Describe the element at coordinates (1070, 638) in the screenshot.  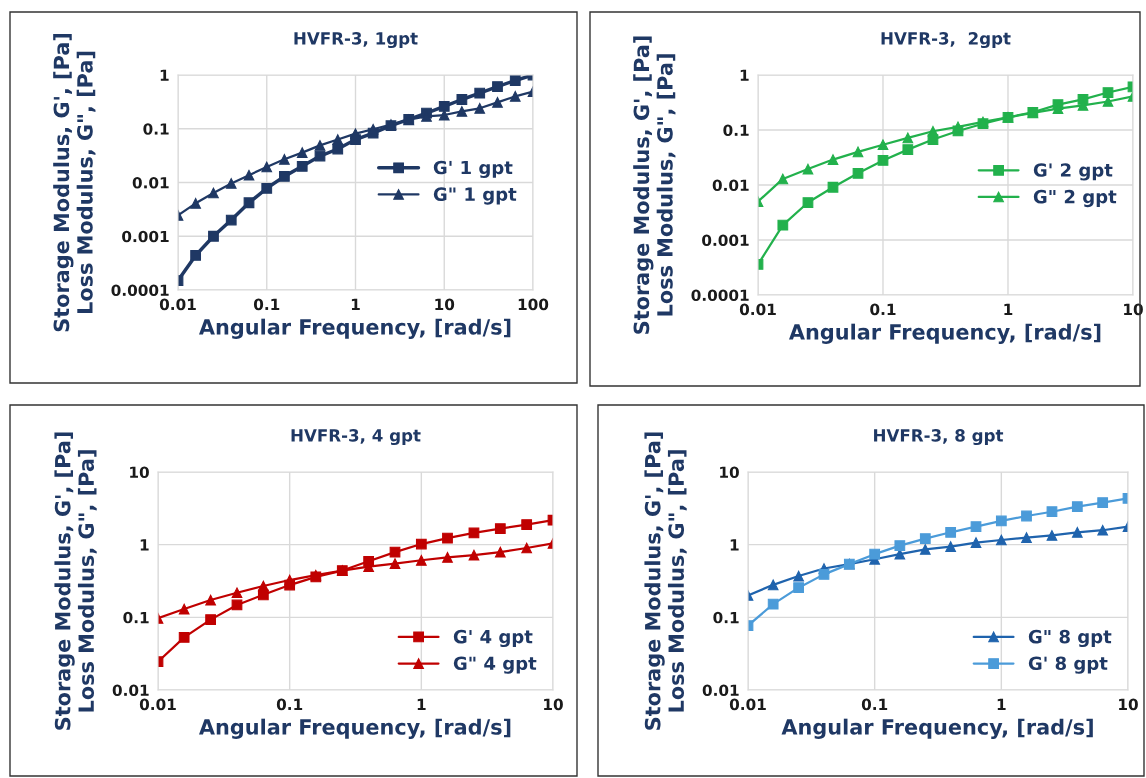
I see `legend-label: G" 8 gpt` at that location.